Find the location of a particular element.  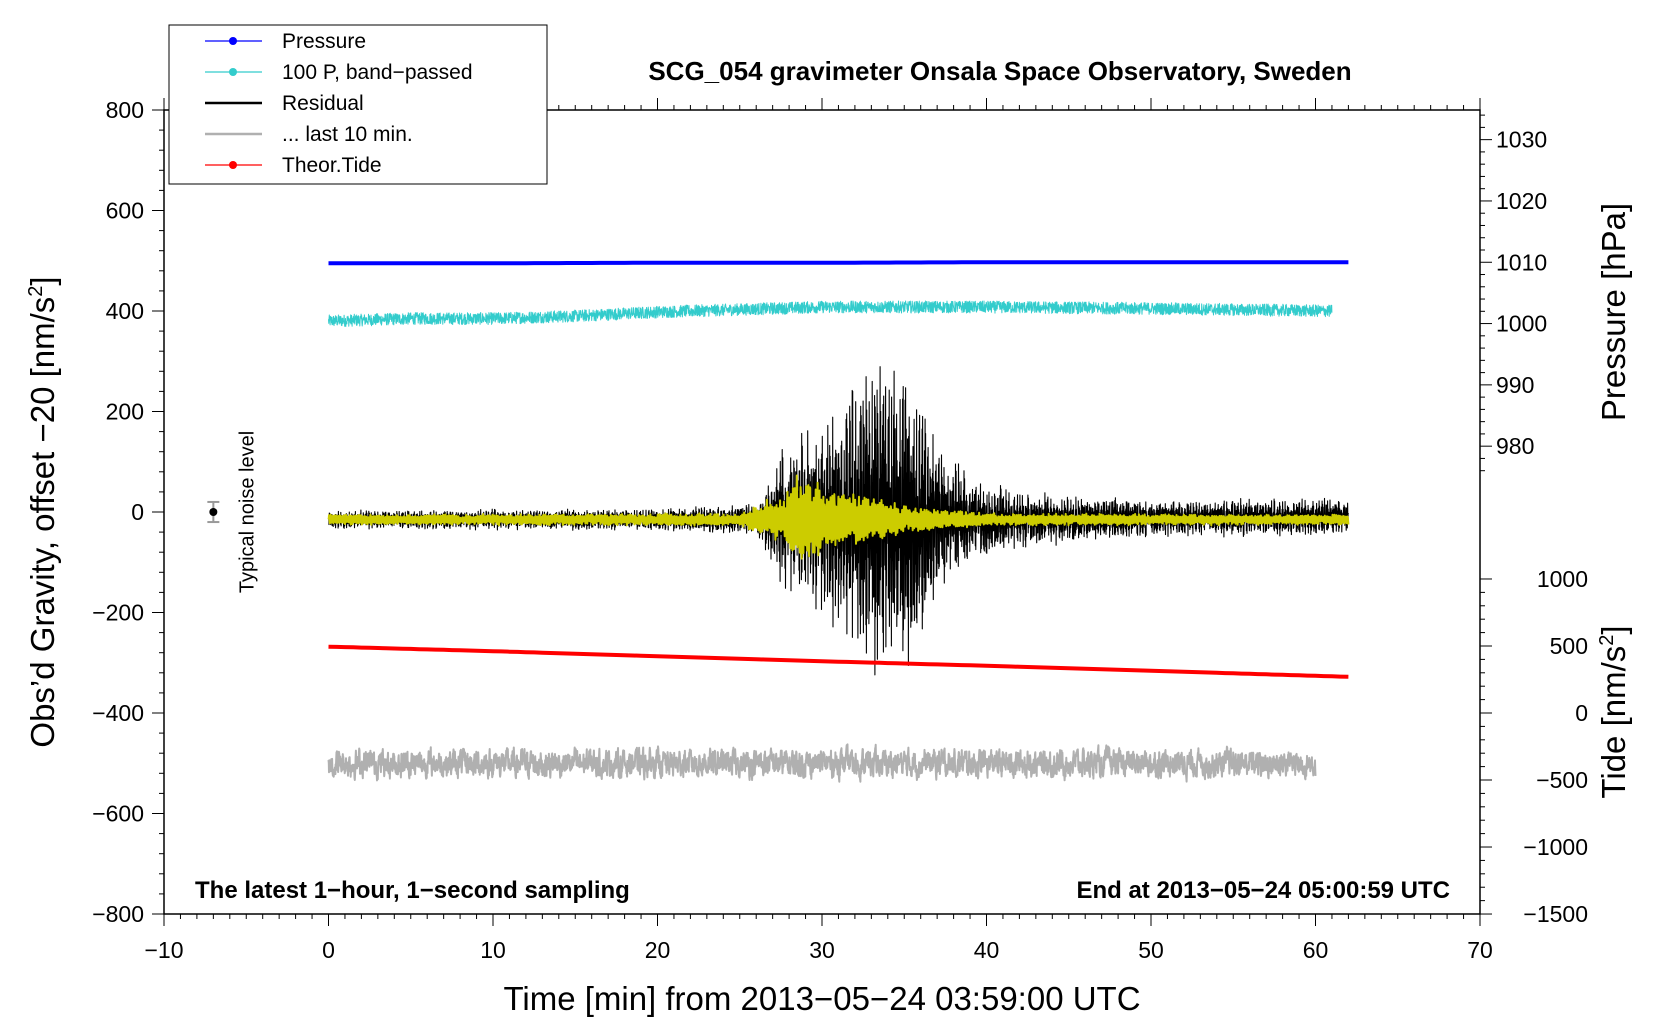

x-tick-label: 40 is located at coordinates (987, 950).